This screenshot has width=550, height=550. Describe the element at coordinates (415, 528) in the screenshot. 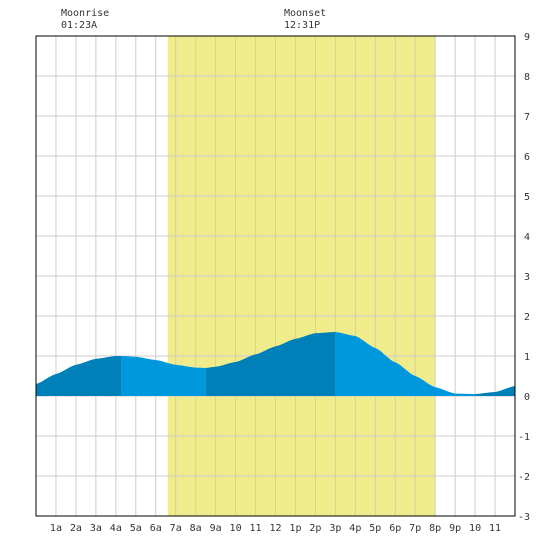

I see `x-tick-label: 7p` at that location.